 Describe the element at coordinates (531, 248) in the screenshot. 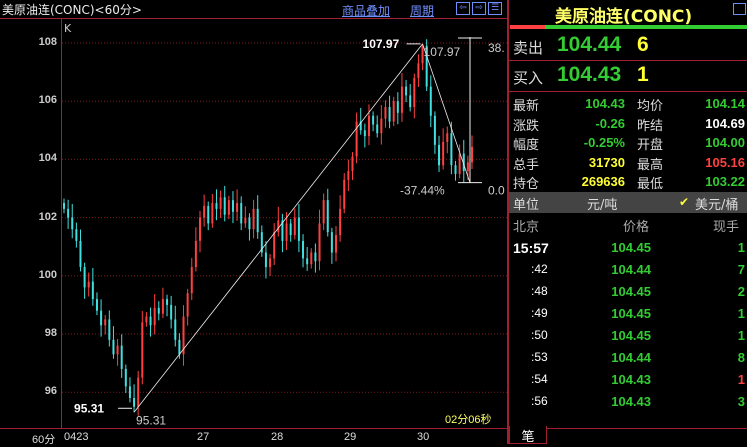

I see `tick-time: 15:57` at that location.